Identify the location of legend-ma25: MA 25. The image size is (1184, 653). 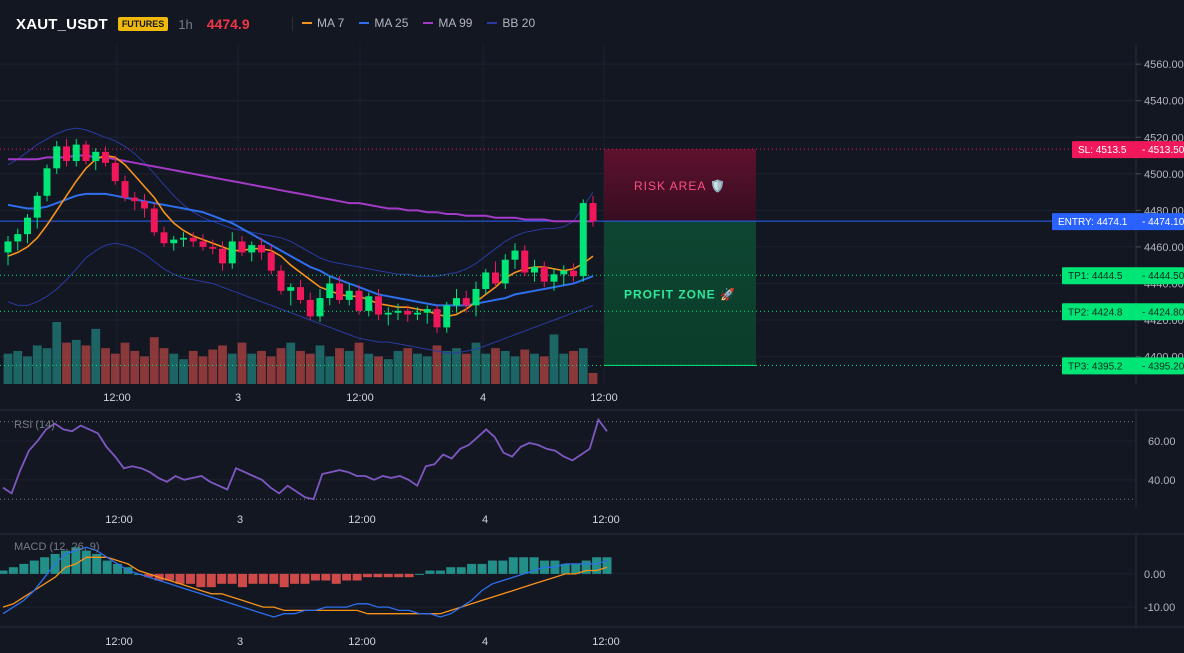
(383, 23).